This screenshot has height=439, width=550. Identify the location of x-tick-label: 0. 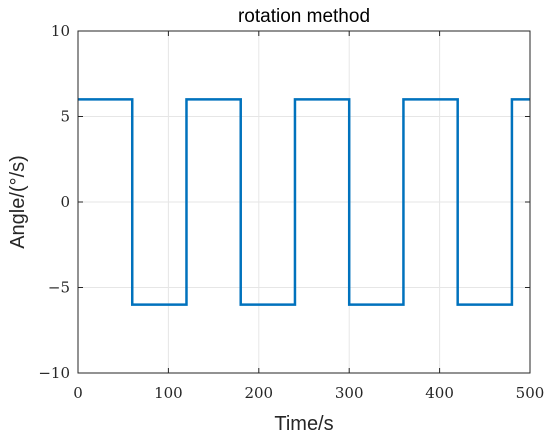
(78, 393).